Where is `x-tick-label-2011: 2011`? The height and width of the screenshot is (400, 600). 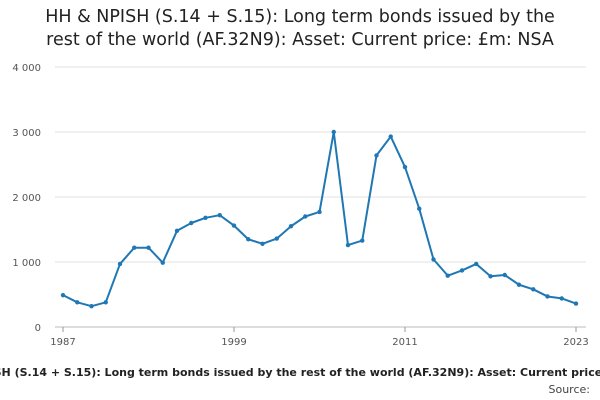 x-tick-label-2011: 2011 is located at coordinates (404, 342).